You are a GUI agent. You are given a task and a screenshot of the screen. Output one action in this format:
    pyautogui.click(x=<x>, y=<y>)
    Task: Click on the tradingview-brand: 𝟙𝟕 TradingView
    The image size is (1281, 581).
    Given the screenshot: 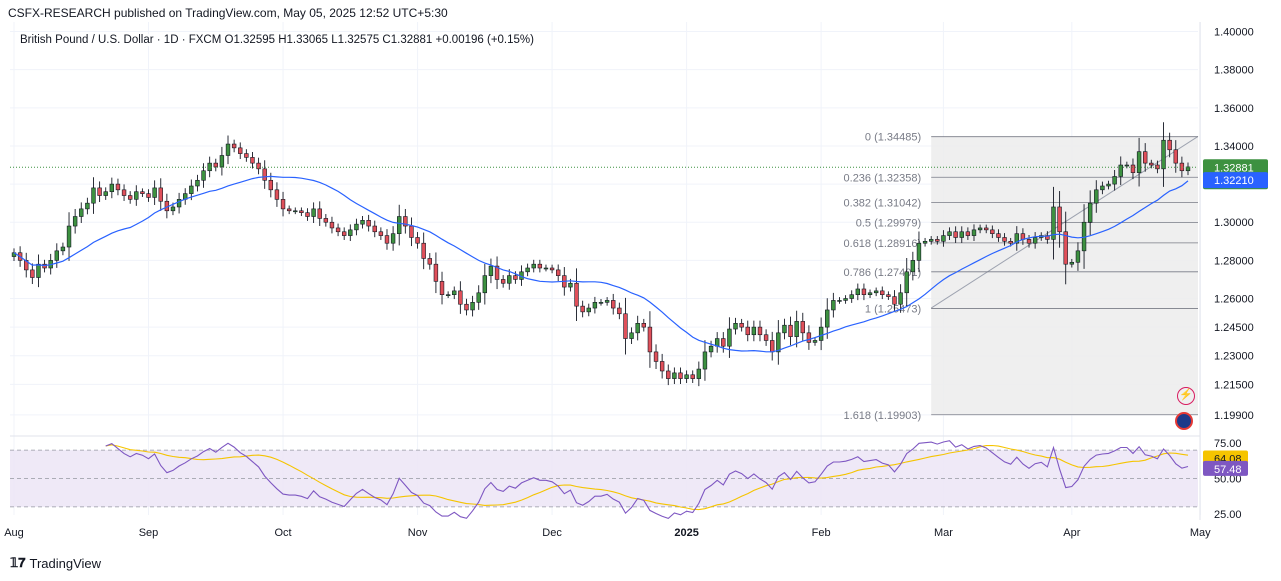 What is the action you would take?
    pyautogui.click(x=55, y=563)
    